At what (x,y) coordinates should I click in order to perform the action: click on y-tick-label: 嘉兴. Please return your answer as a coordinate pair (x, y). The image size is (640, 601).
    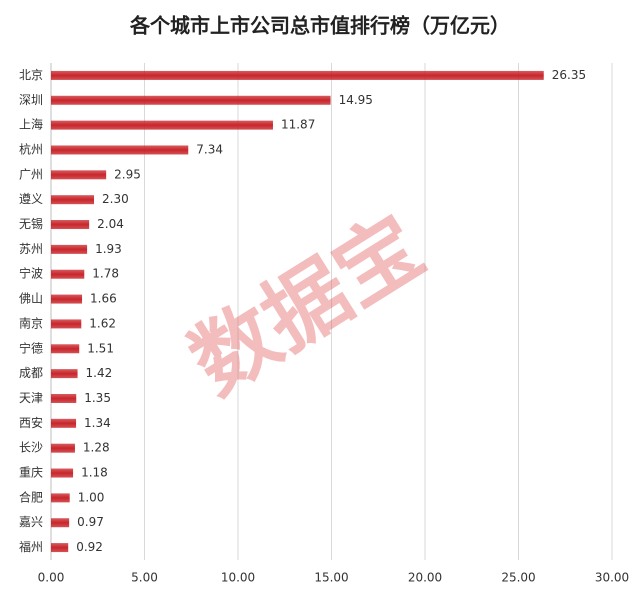
    Looking at the image, I should click on (31, 522).